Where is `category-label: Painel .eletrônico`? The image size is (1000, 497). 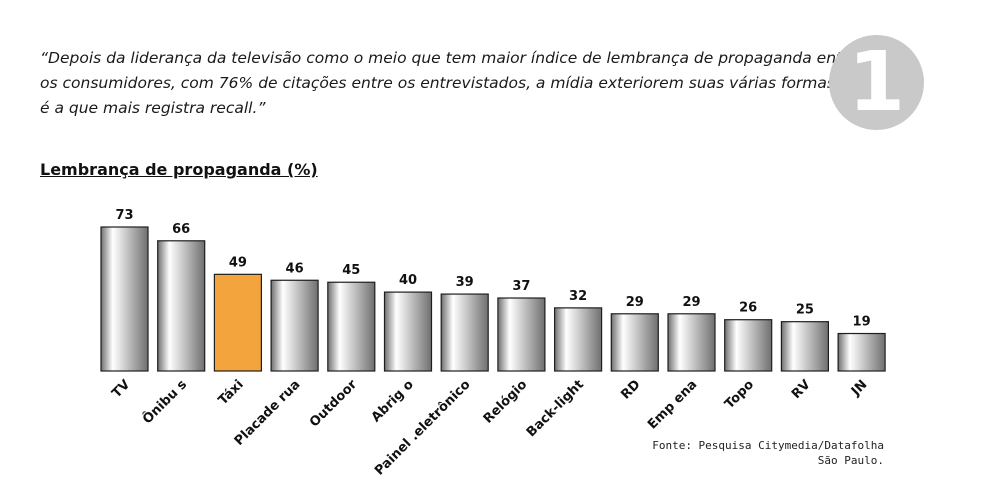
category-label: Painel .eletrônico is located at coordinates (422, 427).